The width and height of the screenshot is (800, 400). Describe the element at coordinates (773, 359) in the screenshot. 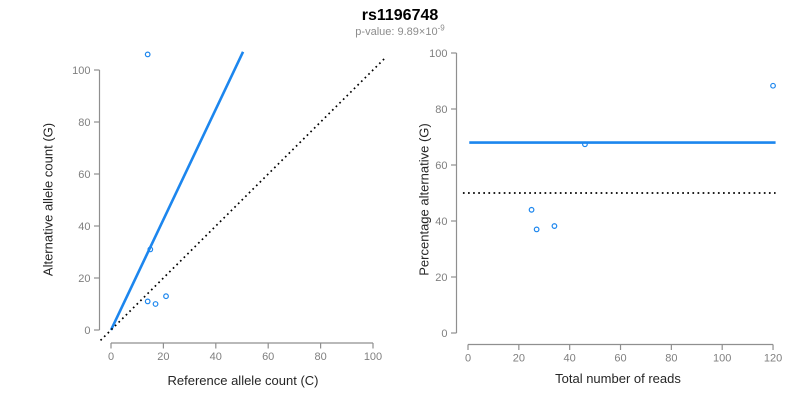

I see `x-tick-label: 120` at that location.